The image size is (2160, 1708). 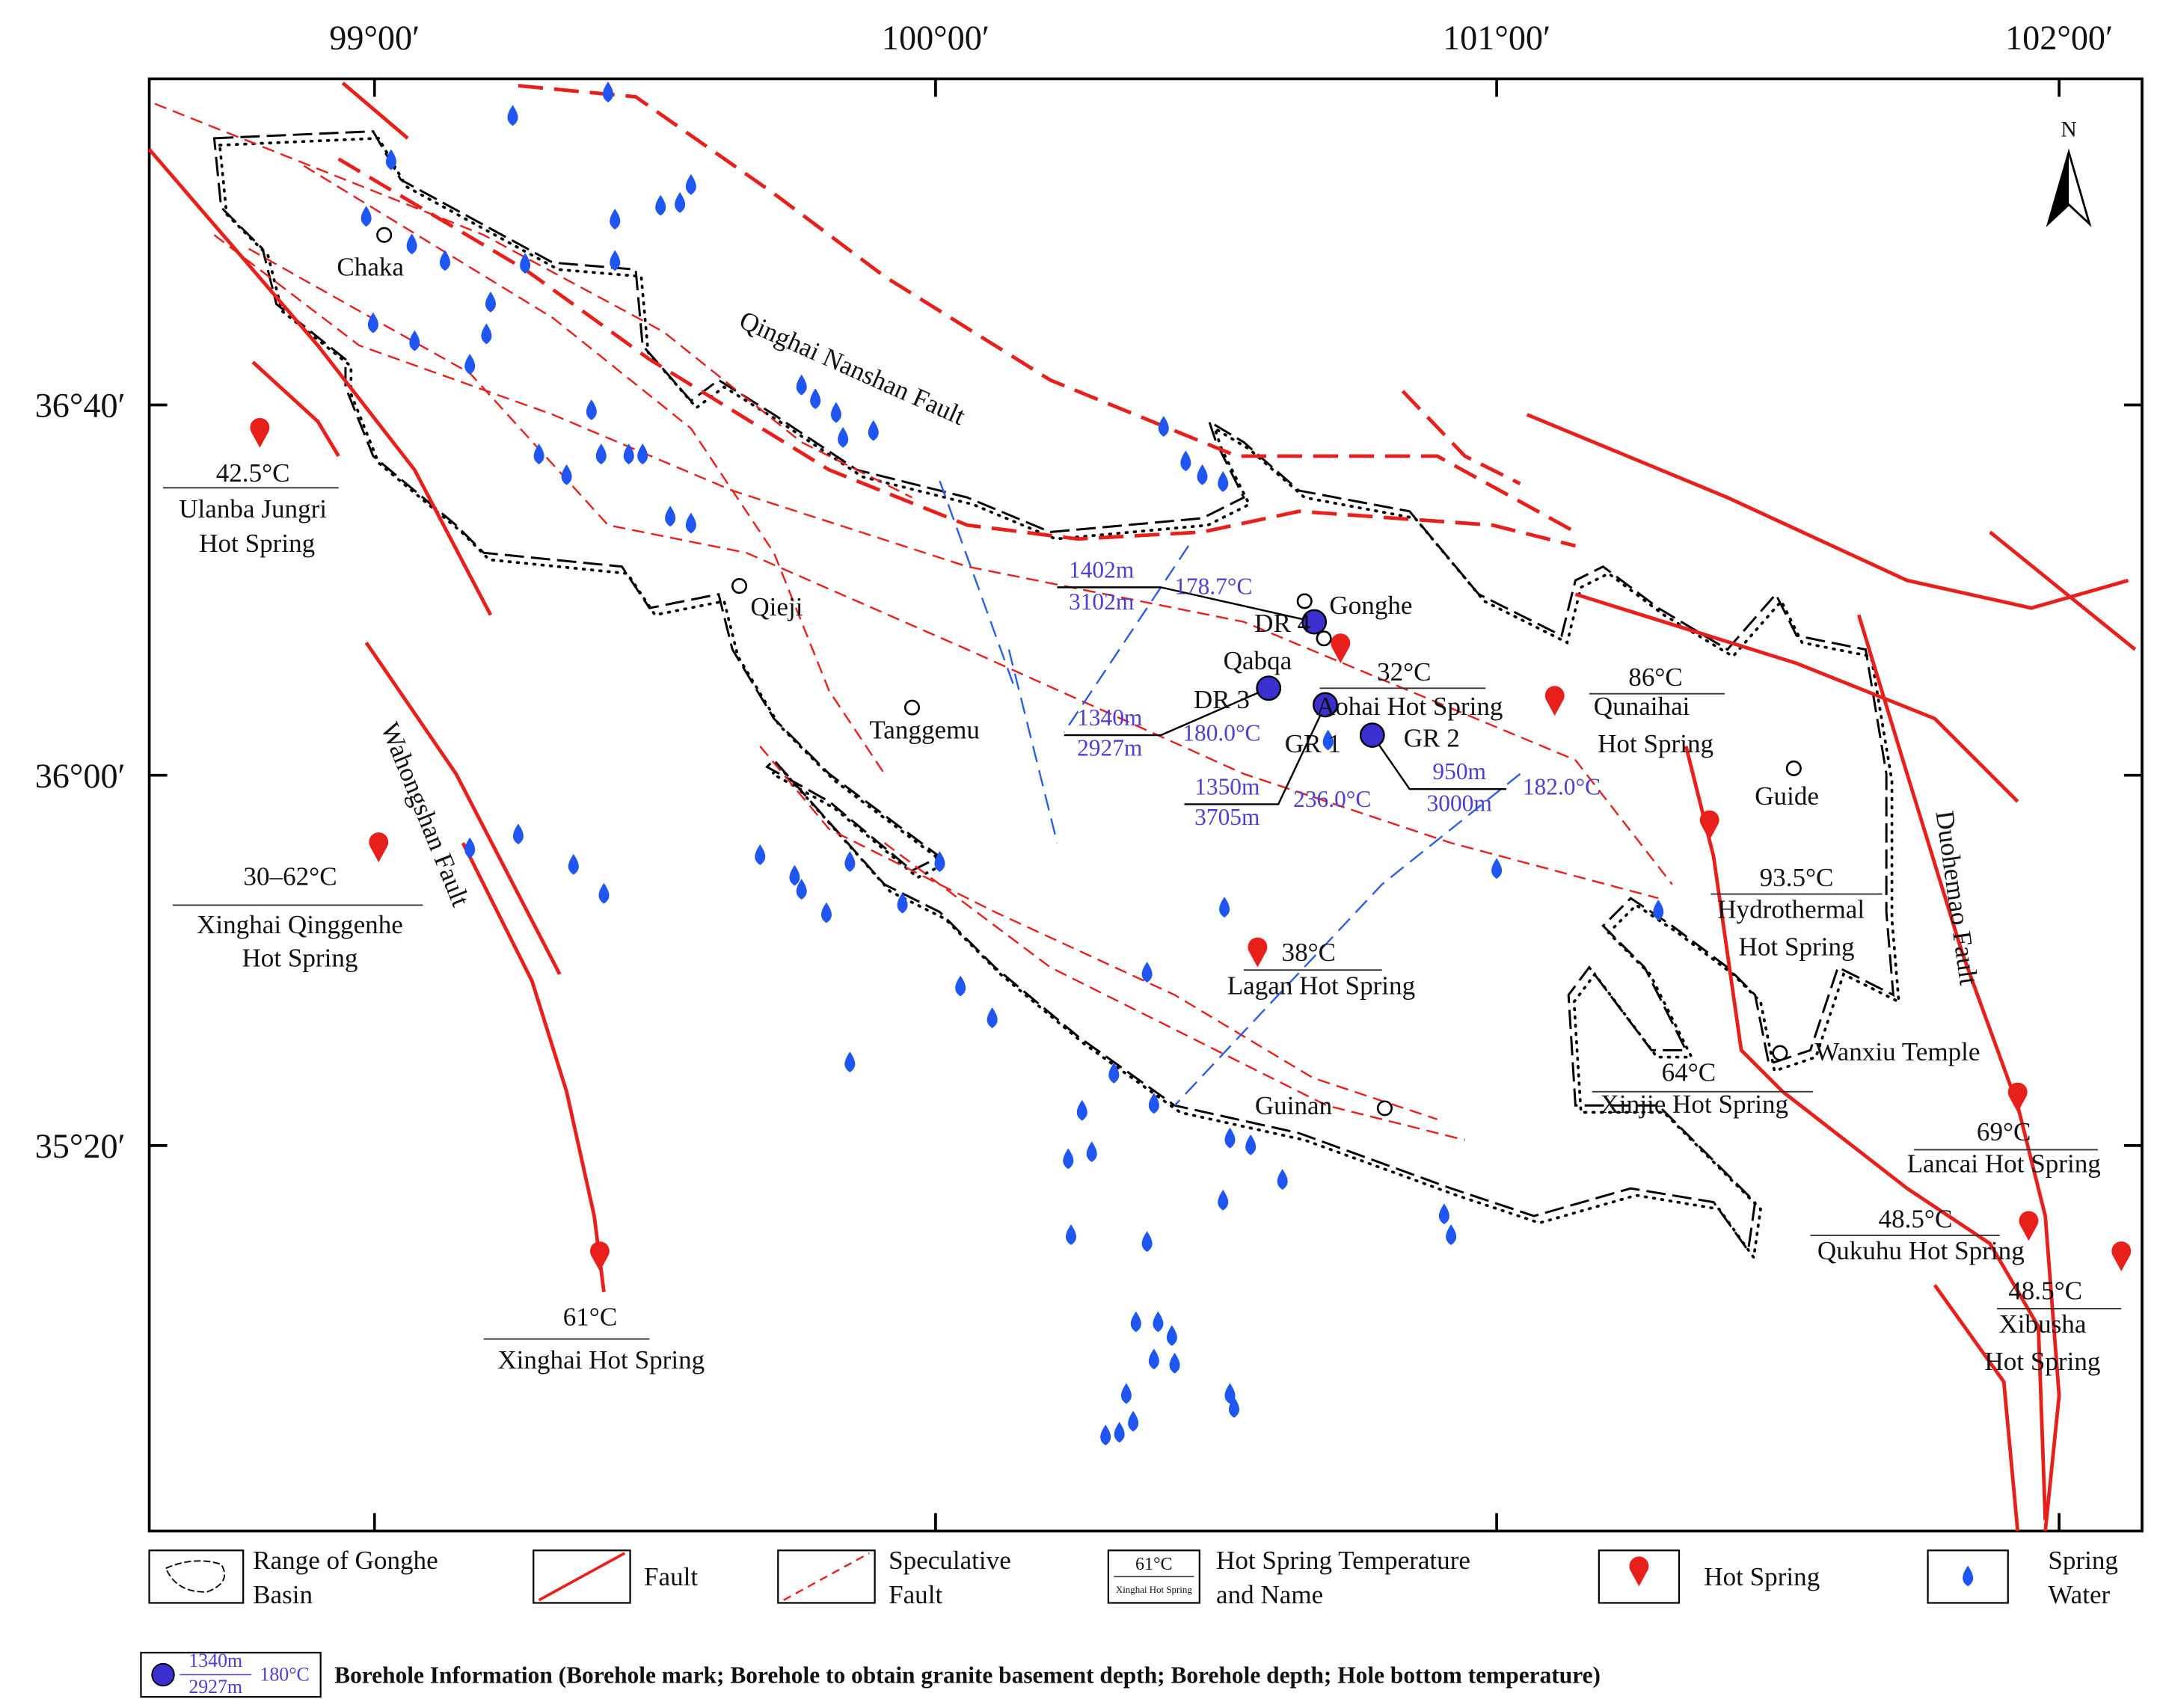 What do you see at coordinates (1370, 605) in the screenshot?
I see `place-label: Gonghe` at bounding box center [1370, 605].